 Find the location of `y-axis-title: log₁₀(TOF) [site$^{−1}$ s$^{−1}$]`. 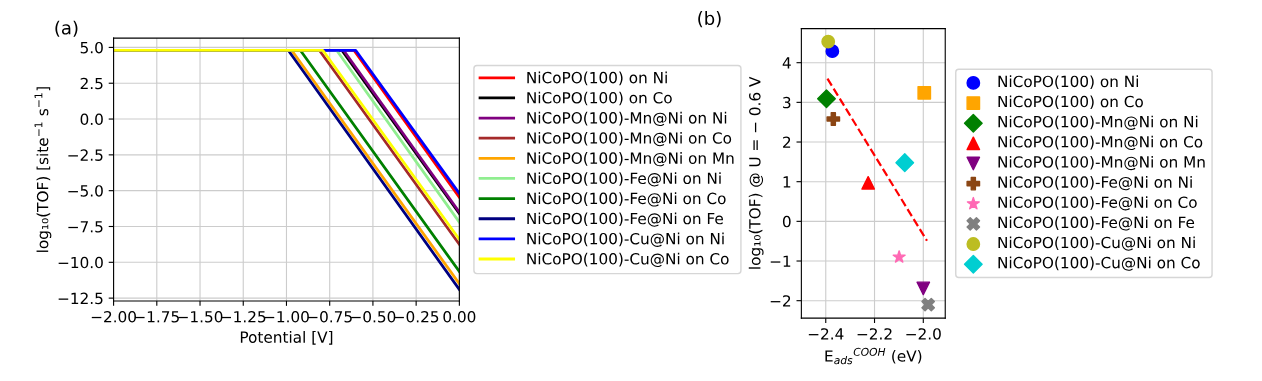

y-axis-title: log₁₀(TOF) [site$^{−1}$ s$^{−1}$] is located at coordinates (43, 169).